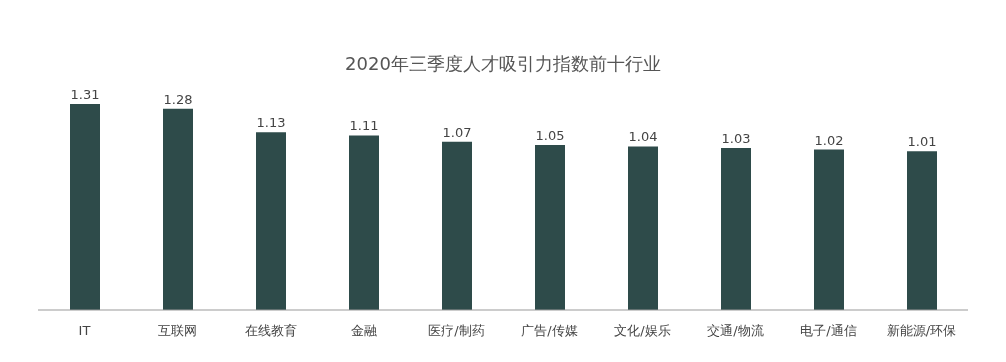 The image size is (1006, 362). I want to click on x-tick-label: 互联网, so click(177, 331).